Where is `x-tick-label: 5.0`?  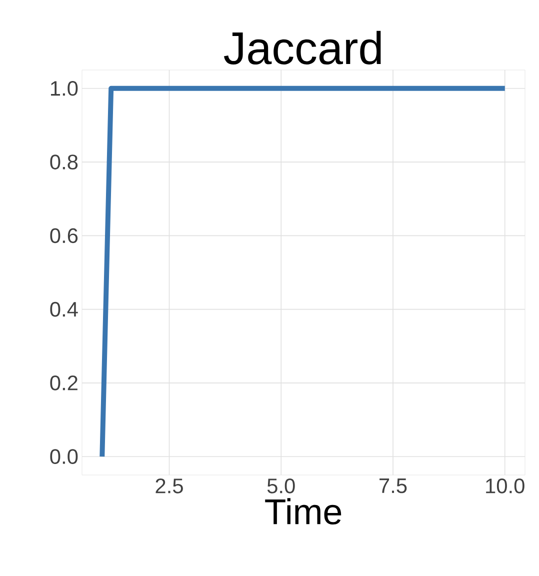 x-tick-label: 5.0 is located at coordinates (281, 486).